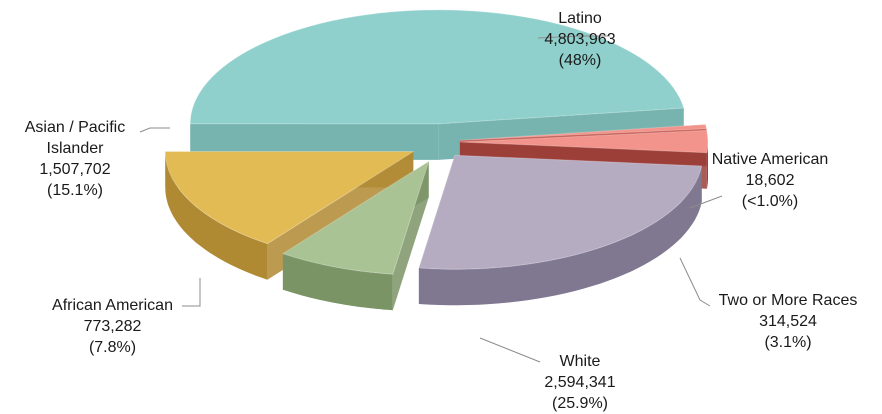 The height and width of the screenshot is (414, 882). I want to click on label-african-american-percent: (7.8%), so click(112, 347).